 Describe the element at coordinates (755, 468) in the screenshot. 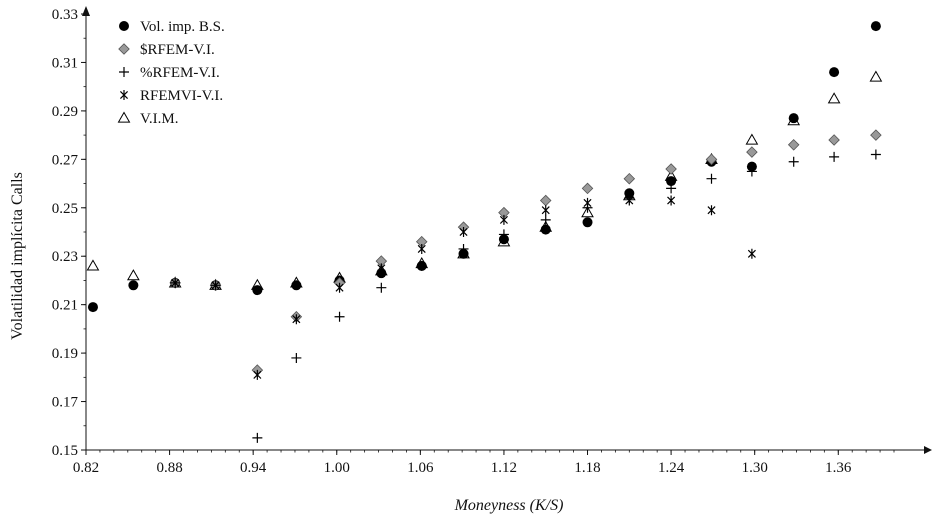

I see `x-tick-label: 1.30` at that location.